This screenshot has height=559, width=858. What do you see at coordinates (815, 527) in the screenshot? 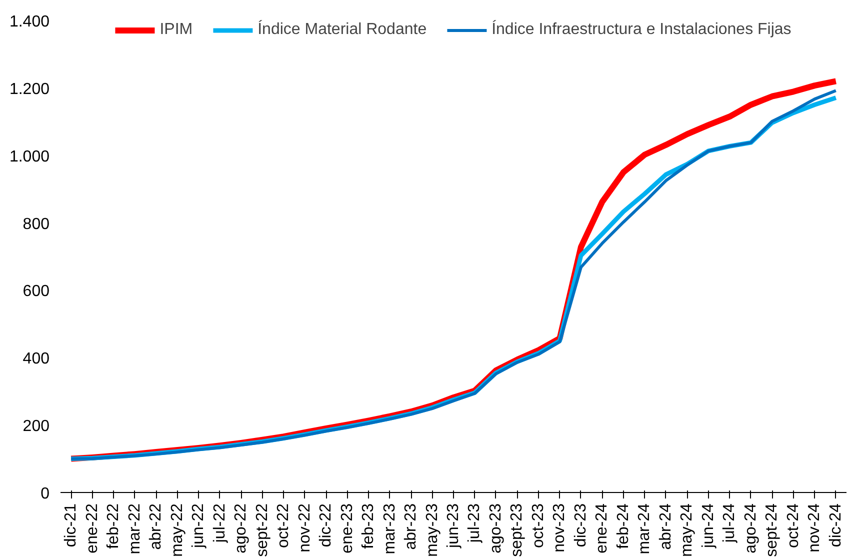
I see `x-tick-label: nov-24` at bounding box center [815, 527].